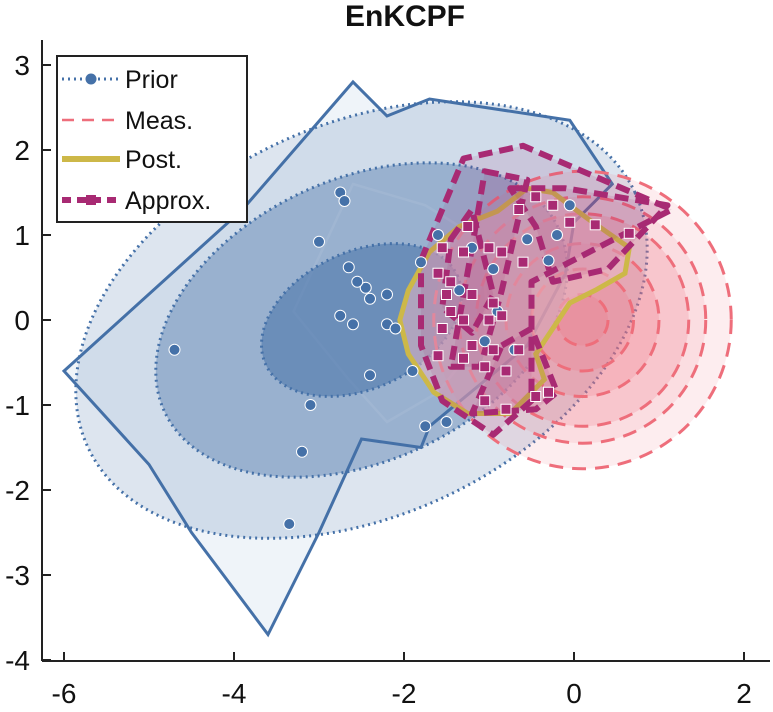  I want to click on x-tick-label: 0, so click(574, 693).